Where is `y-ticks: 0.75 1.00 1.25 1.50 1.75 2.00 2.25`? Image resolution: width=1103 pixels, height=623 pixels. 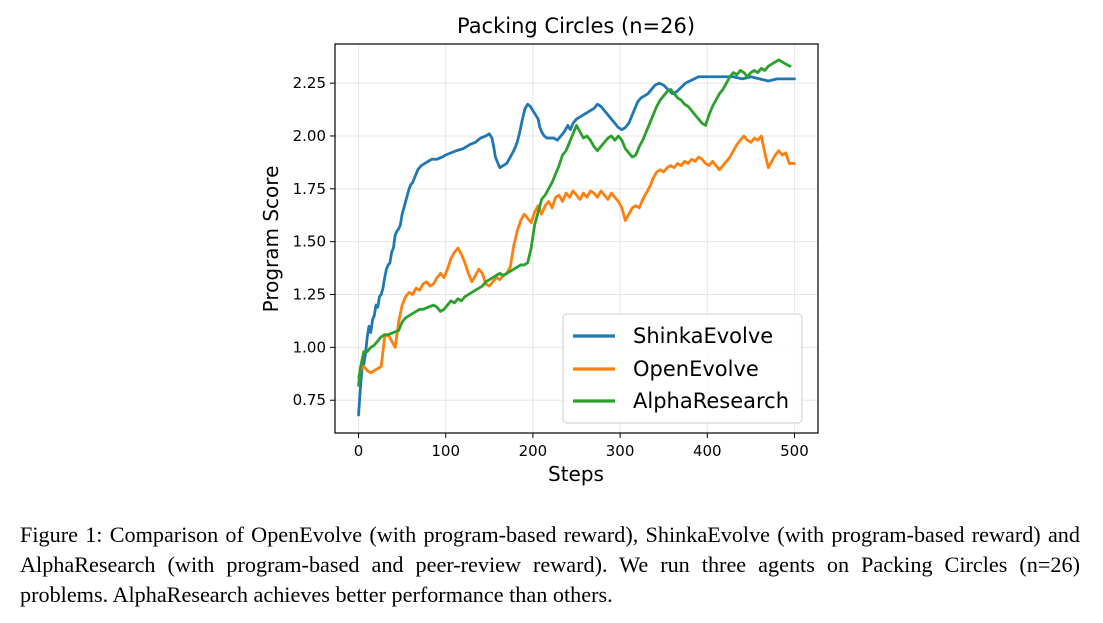 y-ticks: 0.75 1.00 1.25 1.50 1.75 2.00 2.25 is located at coordinates (314, 241).